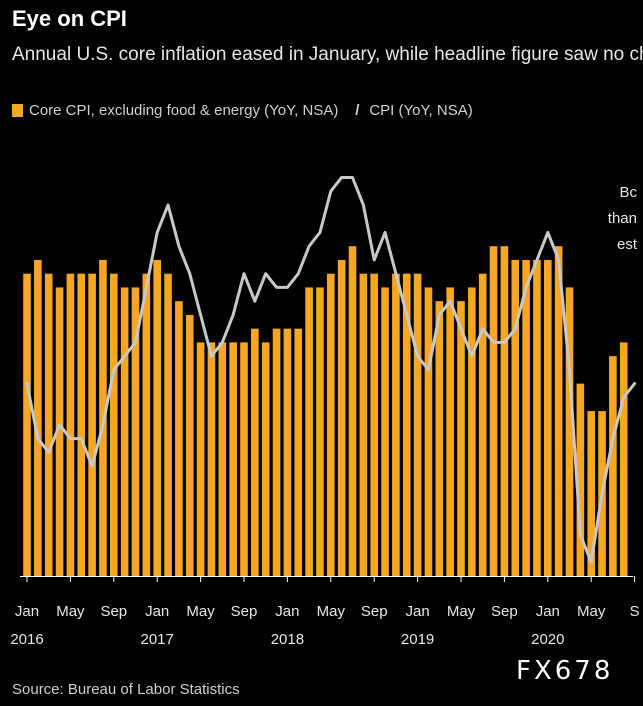 This screenshot has width=643, height=706. I want to click on source-note: Source: Bureau of Labor Statistics, so click(126, 689).